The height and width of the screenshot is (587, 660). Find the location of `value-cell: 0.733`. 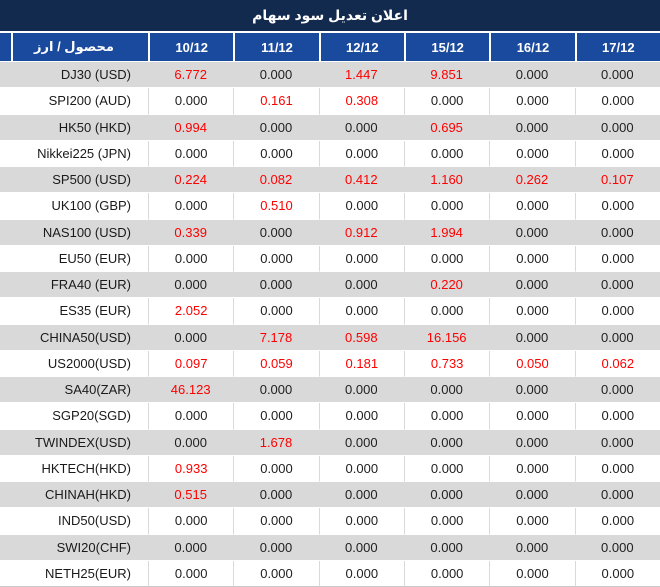

value-cell: 0.733 is located at coordinates (446, 363).